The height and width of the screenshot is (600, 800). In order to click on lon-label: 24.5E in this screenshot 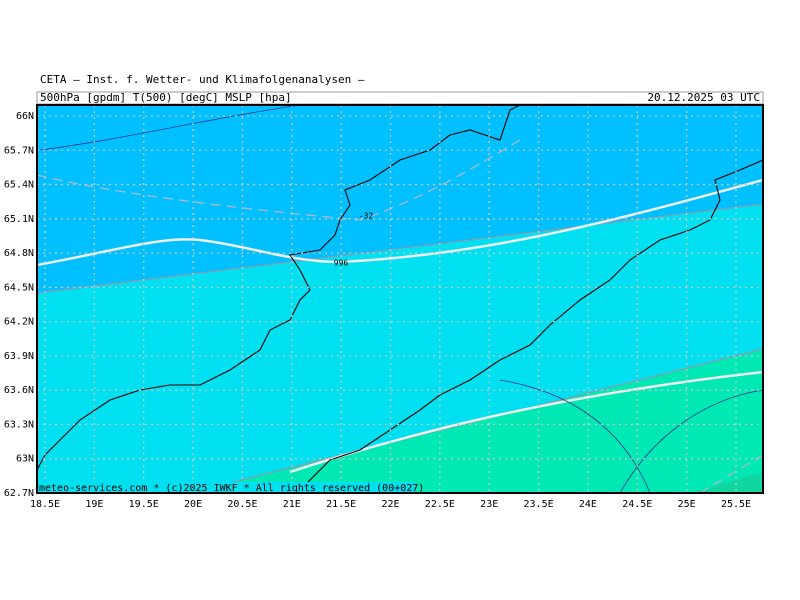, I will do `click(637, 504)`.